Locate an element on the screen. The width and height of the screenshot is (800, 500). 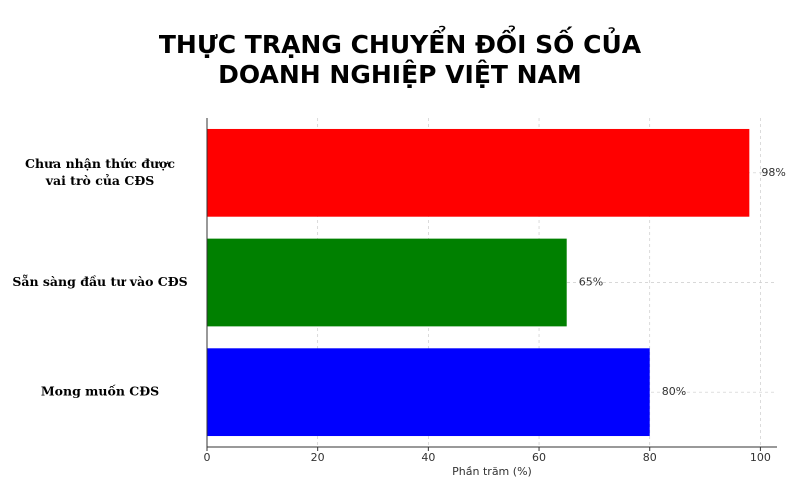
y-tick-label: Sẵn sàng đầu tư vào CĐS is located at coordinates (99, 281).